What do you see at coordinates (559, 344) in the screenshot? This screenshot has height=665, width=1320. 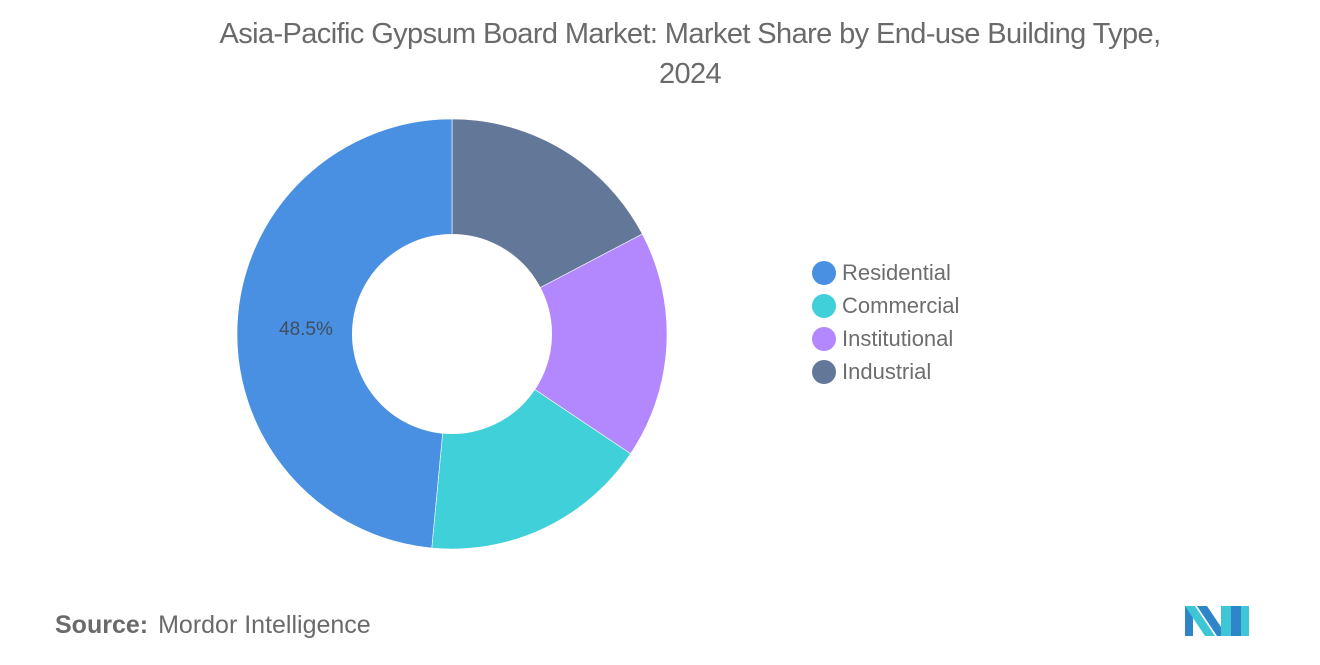 I see `slice-institutional` at bounding box center [559, 344].